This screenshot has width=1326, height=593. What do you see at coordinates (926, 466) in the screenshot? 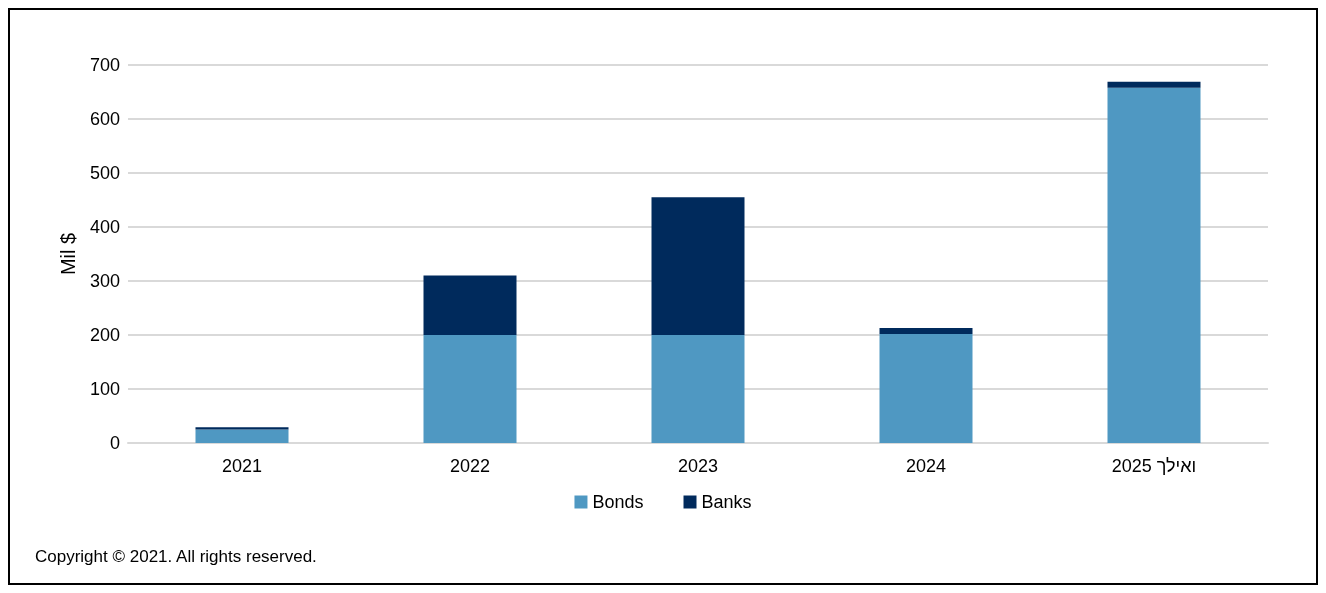
I see `x-tick-label: 2024` at bounding box center [926, 466].